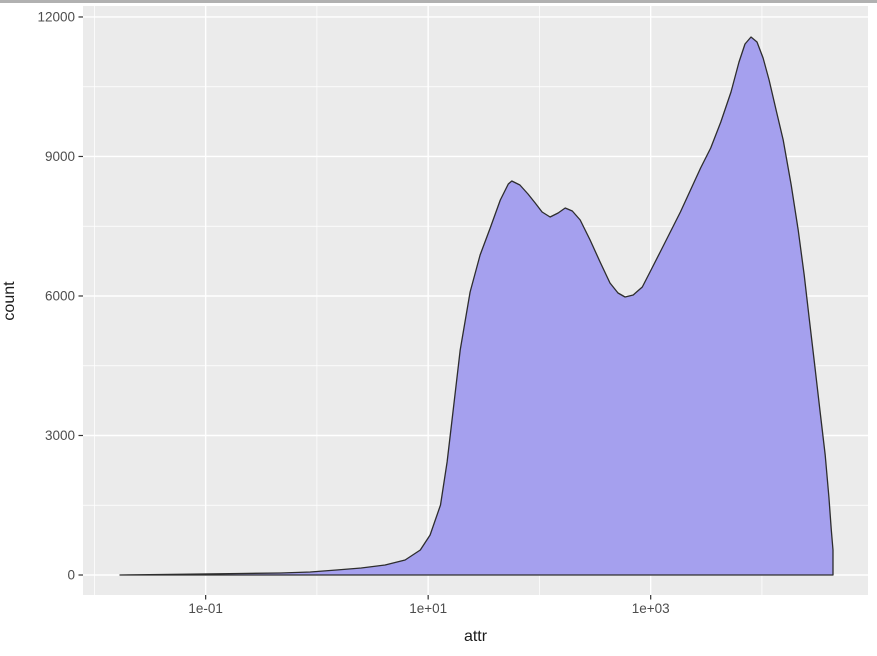 The width and height of the screenshot is (877, 656). What do you see at coordinates (60, 295) in the screenshot?
I see `y-tick-label: 6000` at bounding box center [60, 295].